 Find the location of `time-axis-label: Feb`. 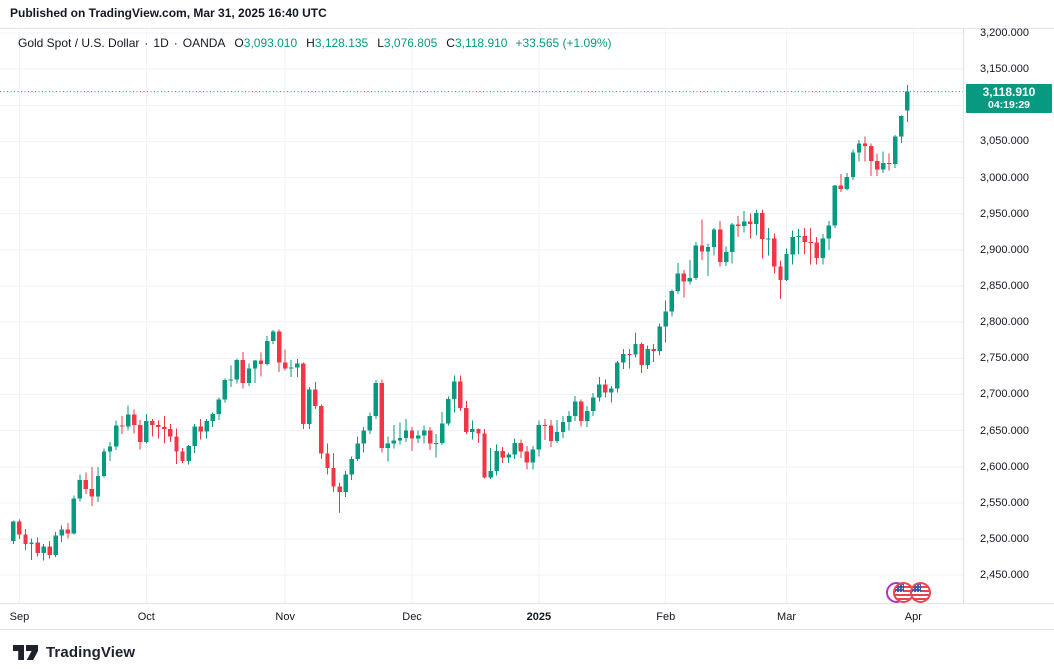

time-axis-label: Feb is located at coordinates (666, 617).